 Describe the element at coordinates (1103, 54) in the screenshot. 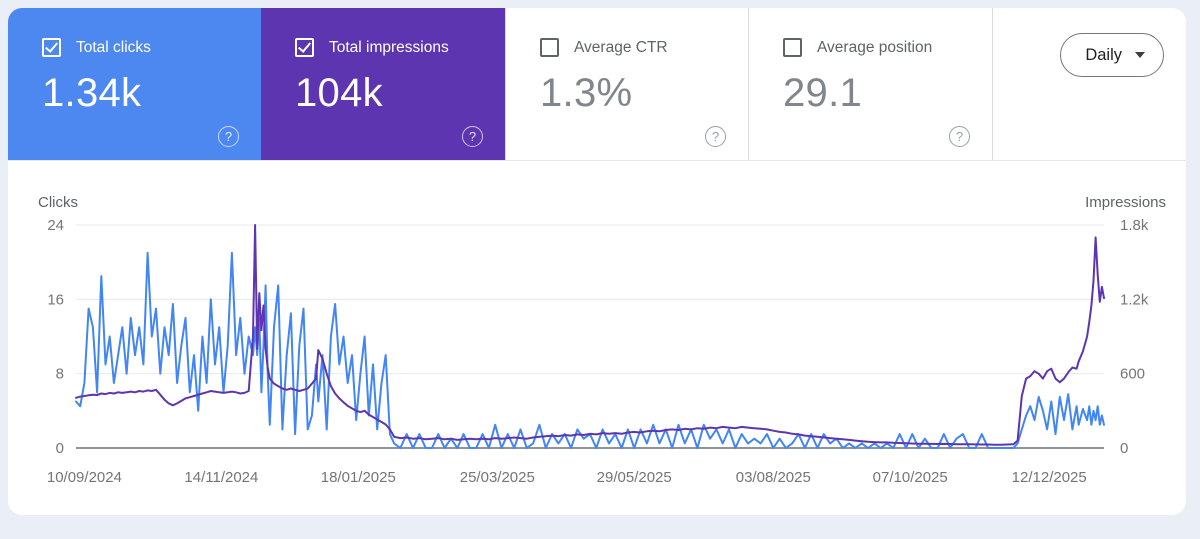

I see `granularity-value: Daily` at that location.